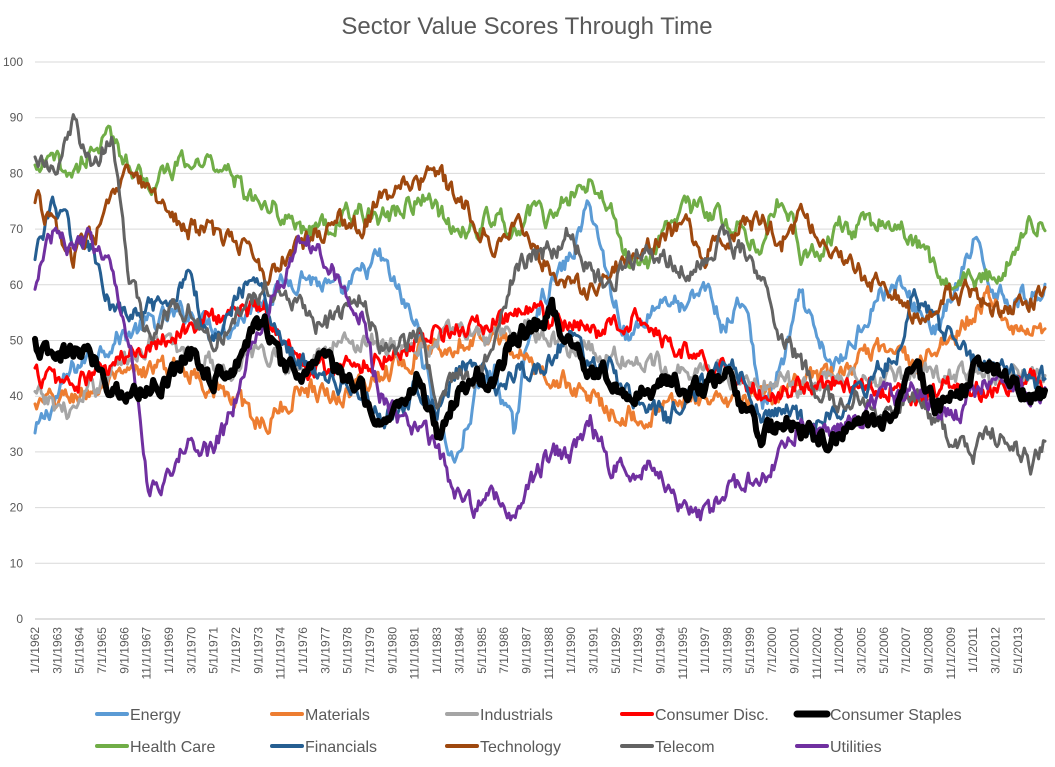 This screenshot has height=767, width=1055. I want to click on x-tick-label: 3/1/1984, so click(459, 650).